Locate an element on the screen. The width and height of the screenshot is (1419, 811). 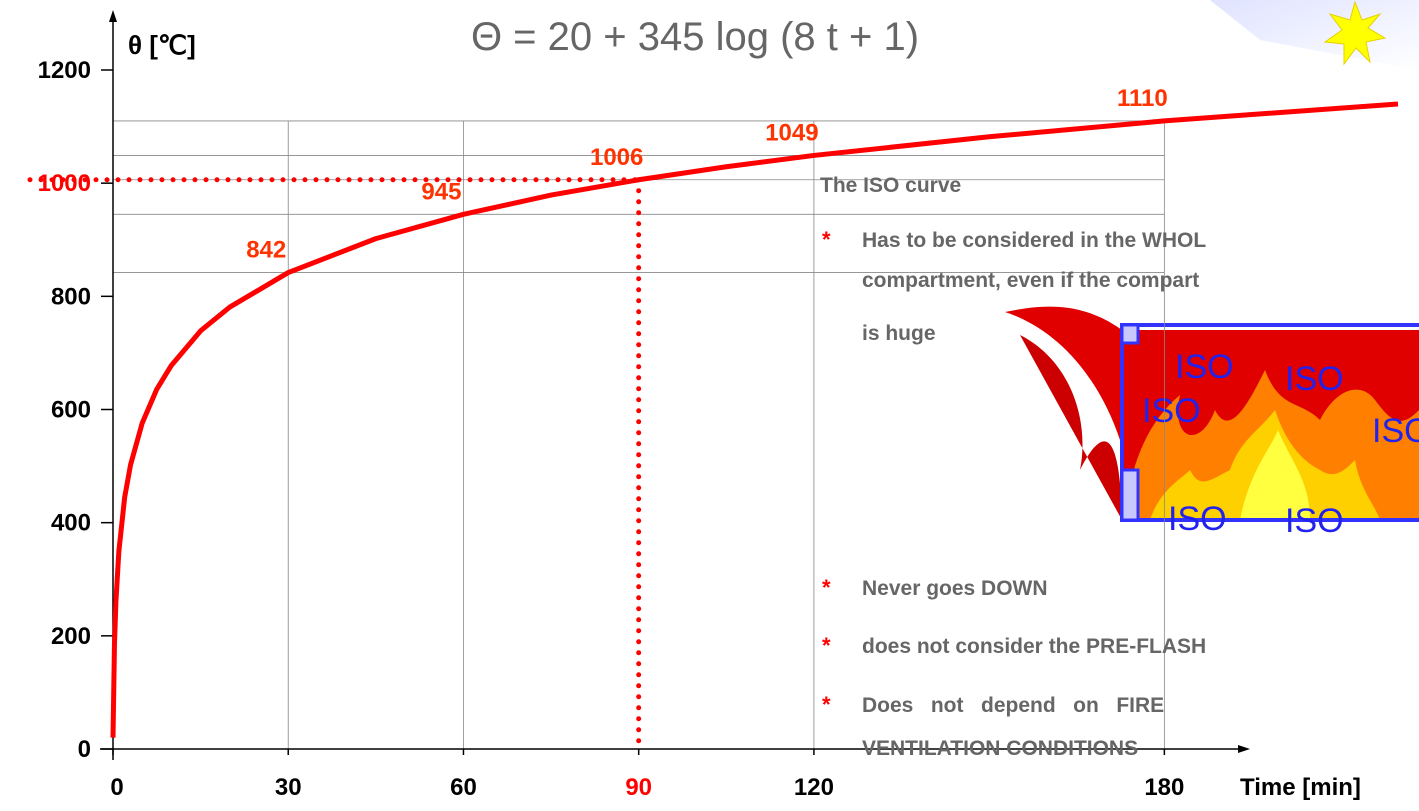
y-tick-label: 400 is located at coordinates (71, 523).